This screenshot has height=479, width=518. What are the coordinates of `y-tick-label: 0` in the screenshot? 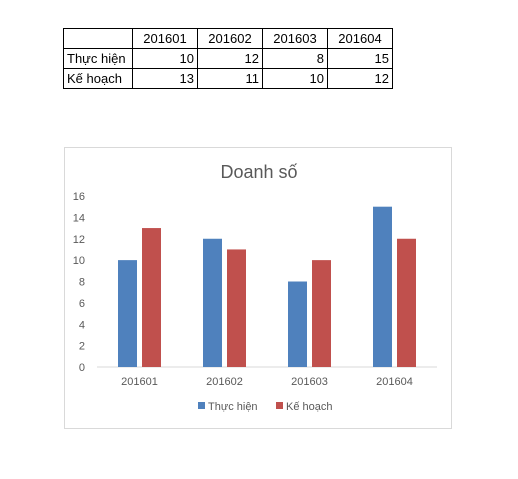 It's located at (82, 368).